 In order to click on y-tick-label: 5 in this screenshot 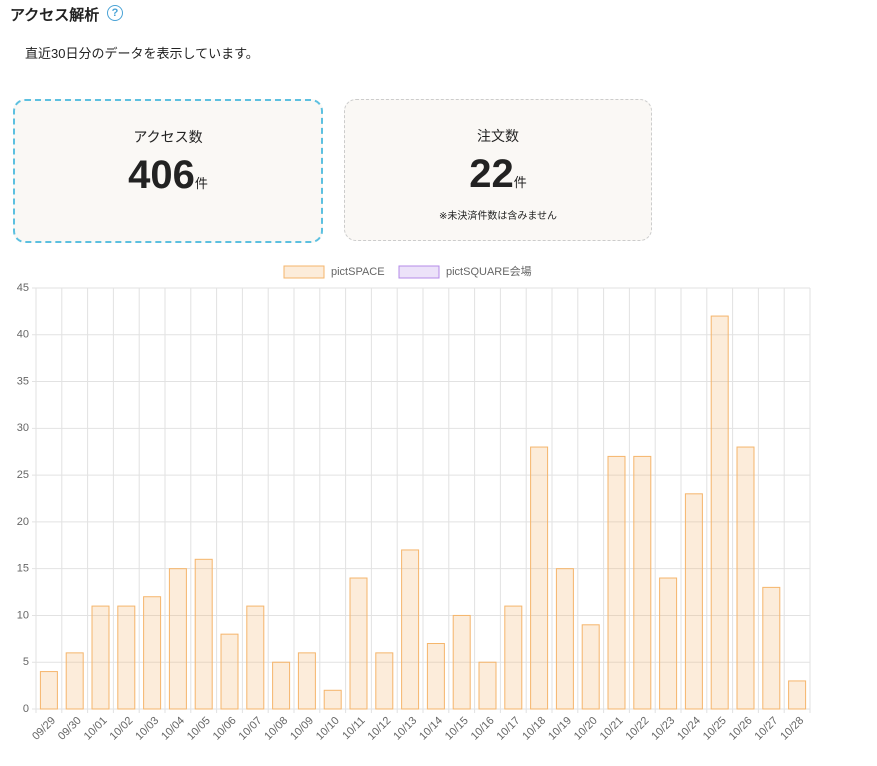, I will do `click(26, 662)`.